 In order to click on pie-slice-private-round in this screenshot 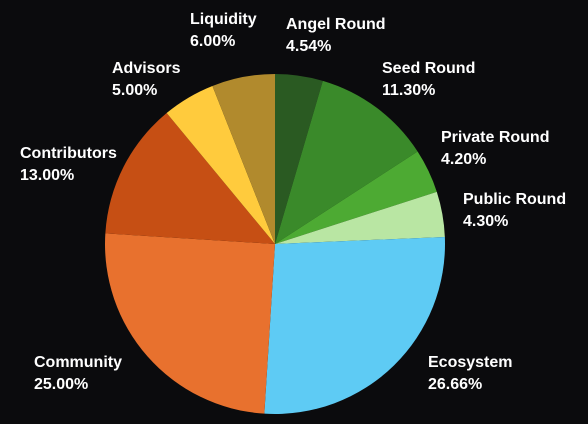, I will do `click(356, 197)`.